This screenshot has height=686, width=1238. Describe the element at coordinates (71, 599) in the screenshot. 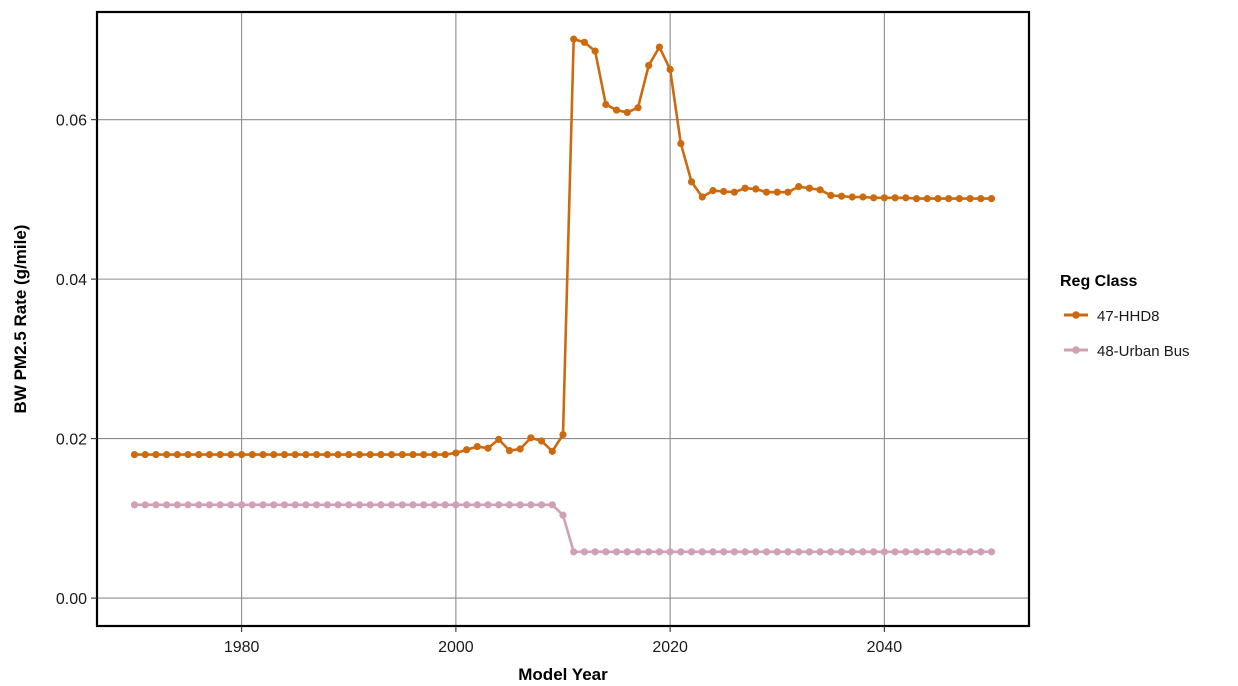

I see `y-tick-label: 0.00` at that location.